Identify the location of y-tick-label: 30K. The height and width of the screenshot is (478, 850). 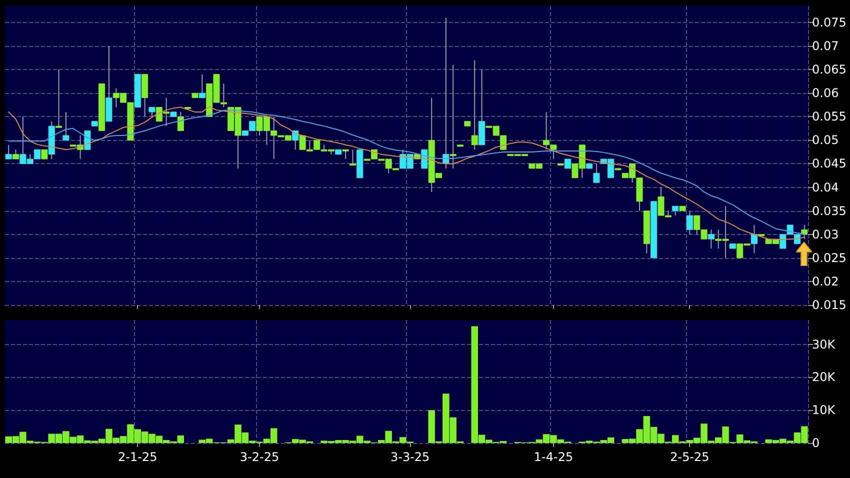
(824, 344).